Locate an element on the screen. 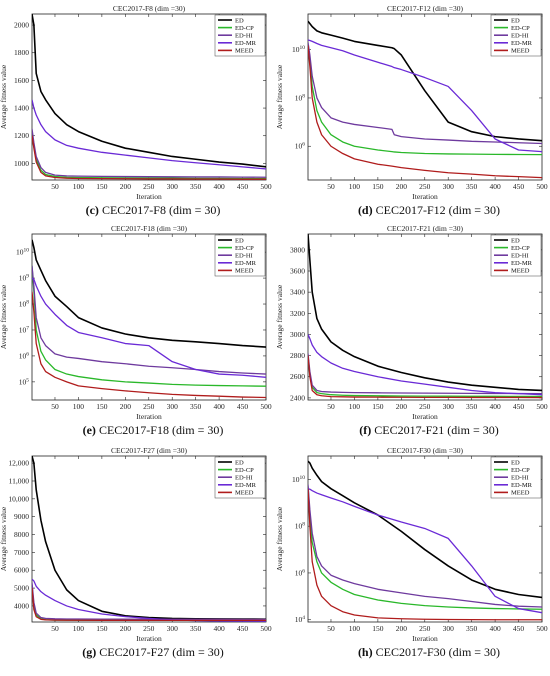 The image size is (550, 676). y-tick-label: 10⁴ is located at coordinates (300, 619).